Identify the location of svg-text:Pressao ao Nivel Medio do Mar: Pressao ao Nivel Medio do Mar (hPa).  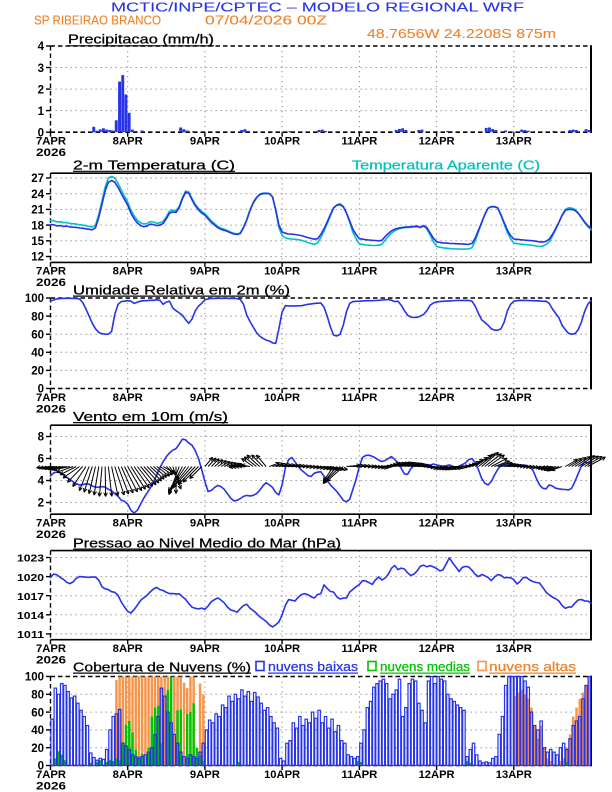
(207, 543).